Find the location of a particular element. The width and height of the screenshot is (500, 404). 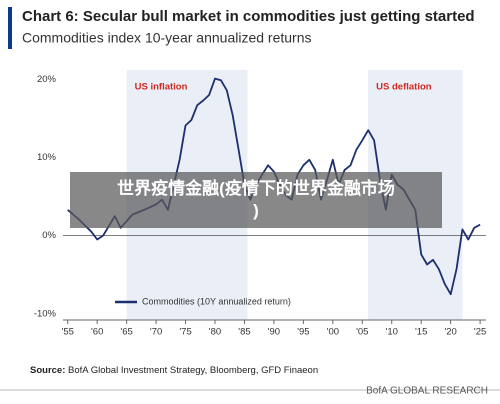

region-label: US inflation is located at coordinates (161, 87).